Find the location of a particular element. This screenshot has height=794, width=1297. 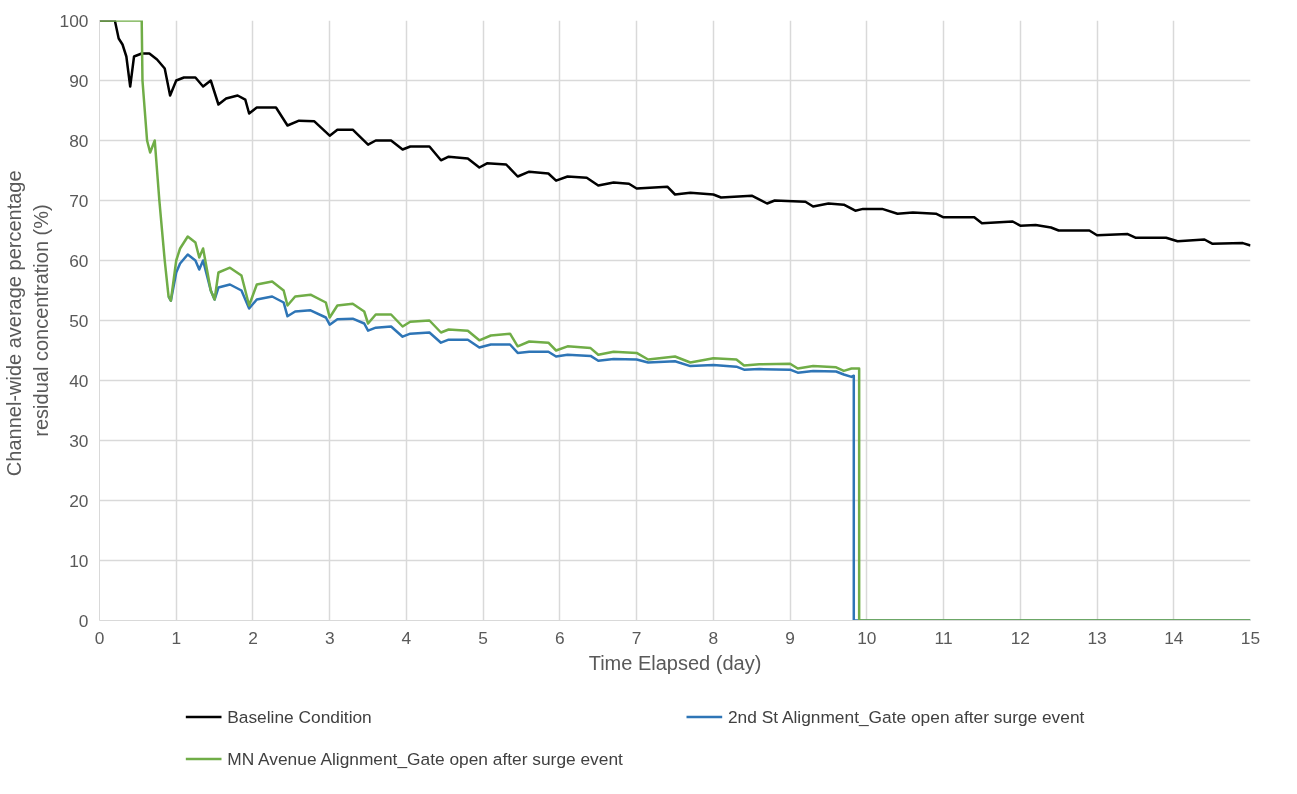

x-tick-label: 10 is located at coordinates (867, 637).